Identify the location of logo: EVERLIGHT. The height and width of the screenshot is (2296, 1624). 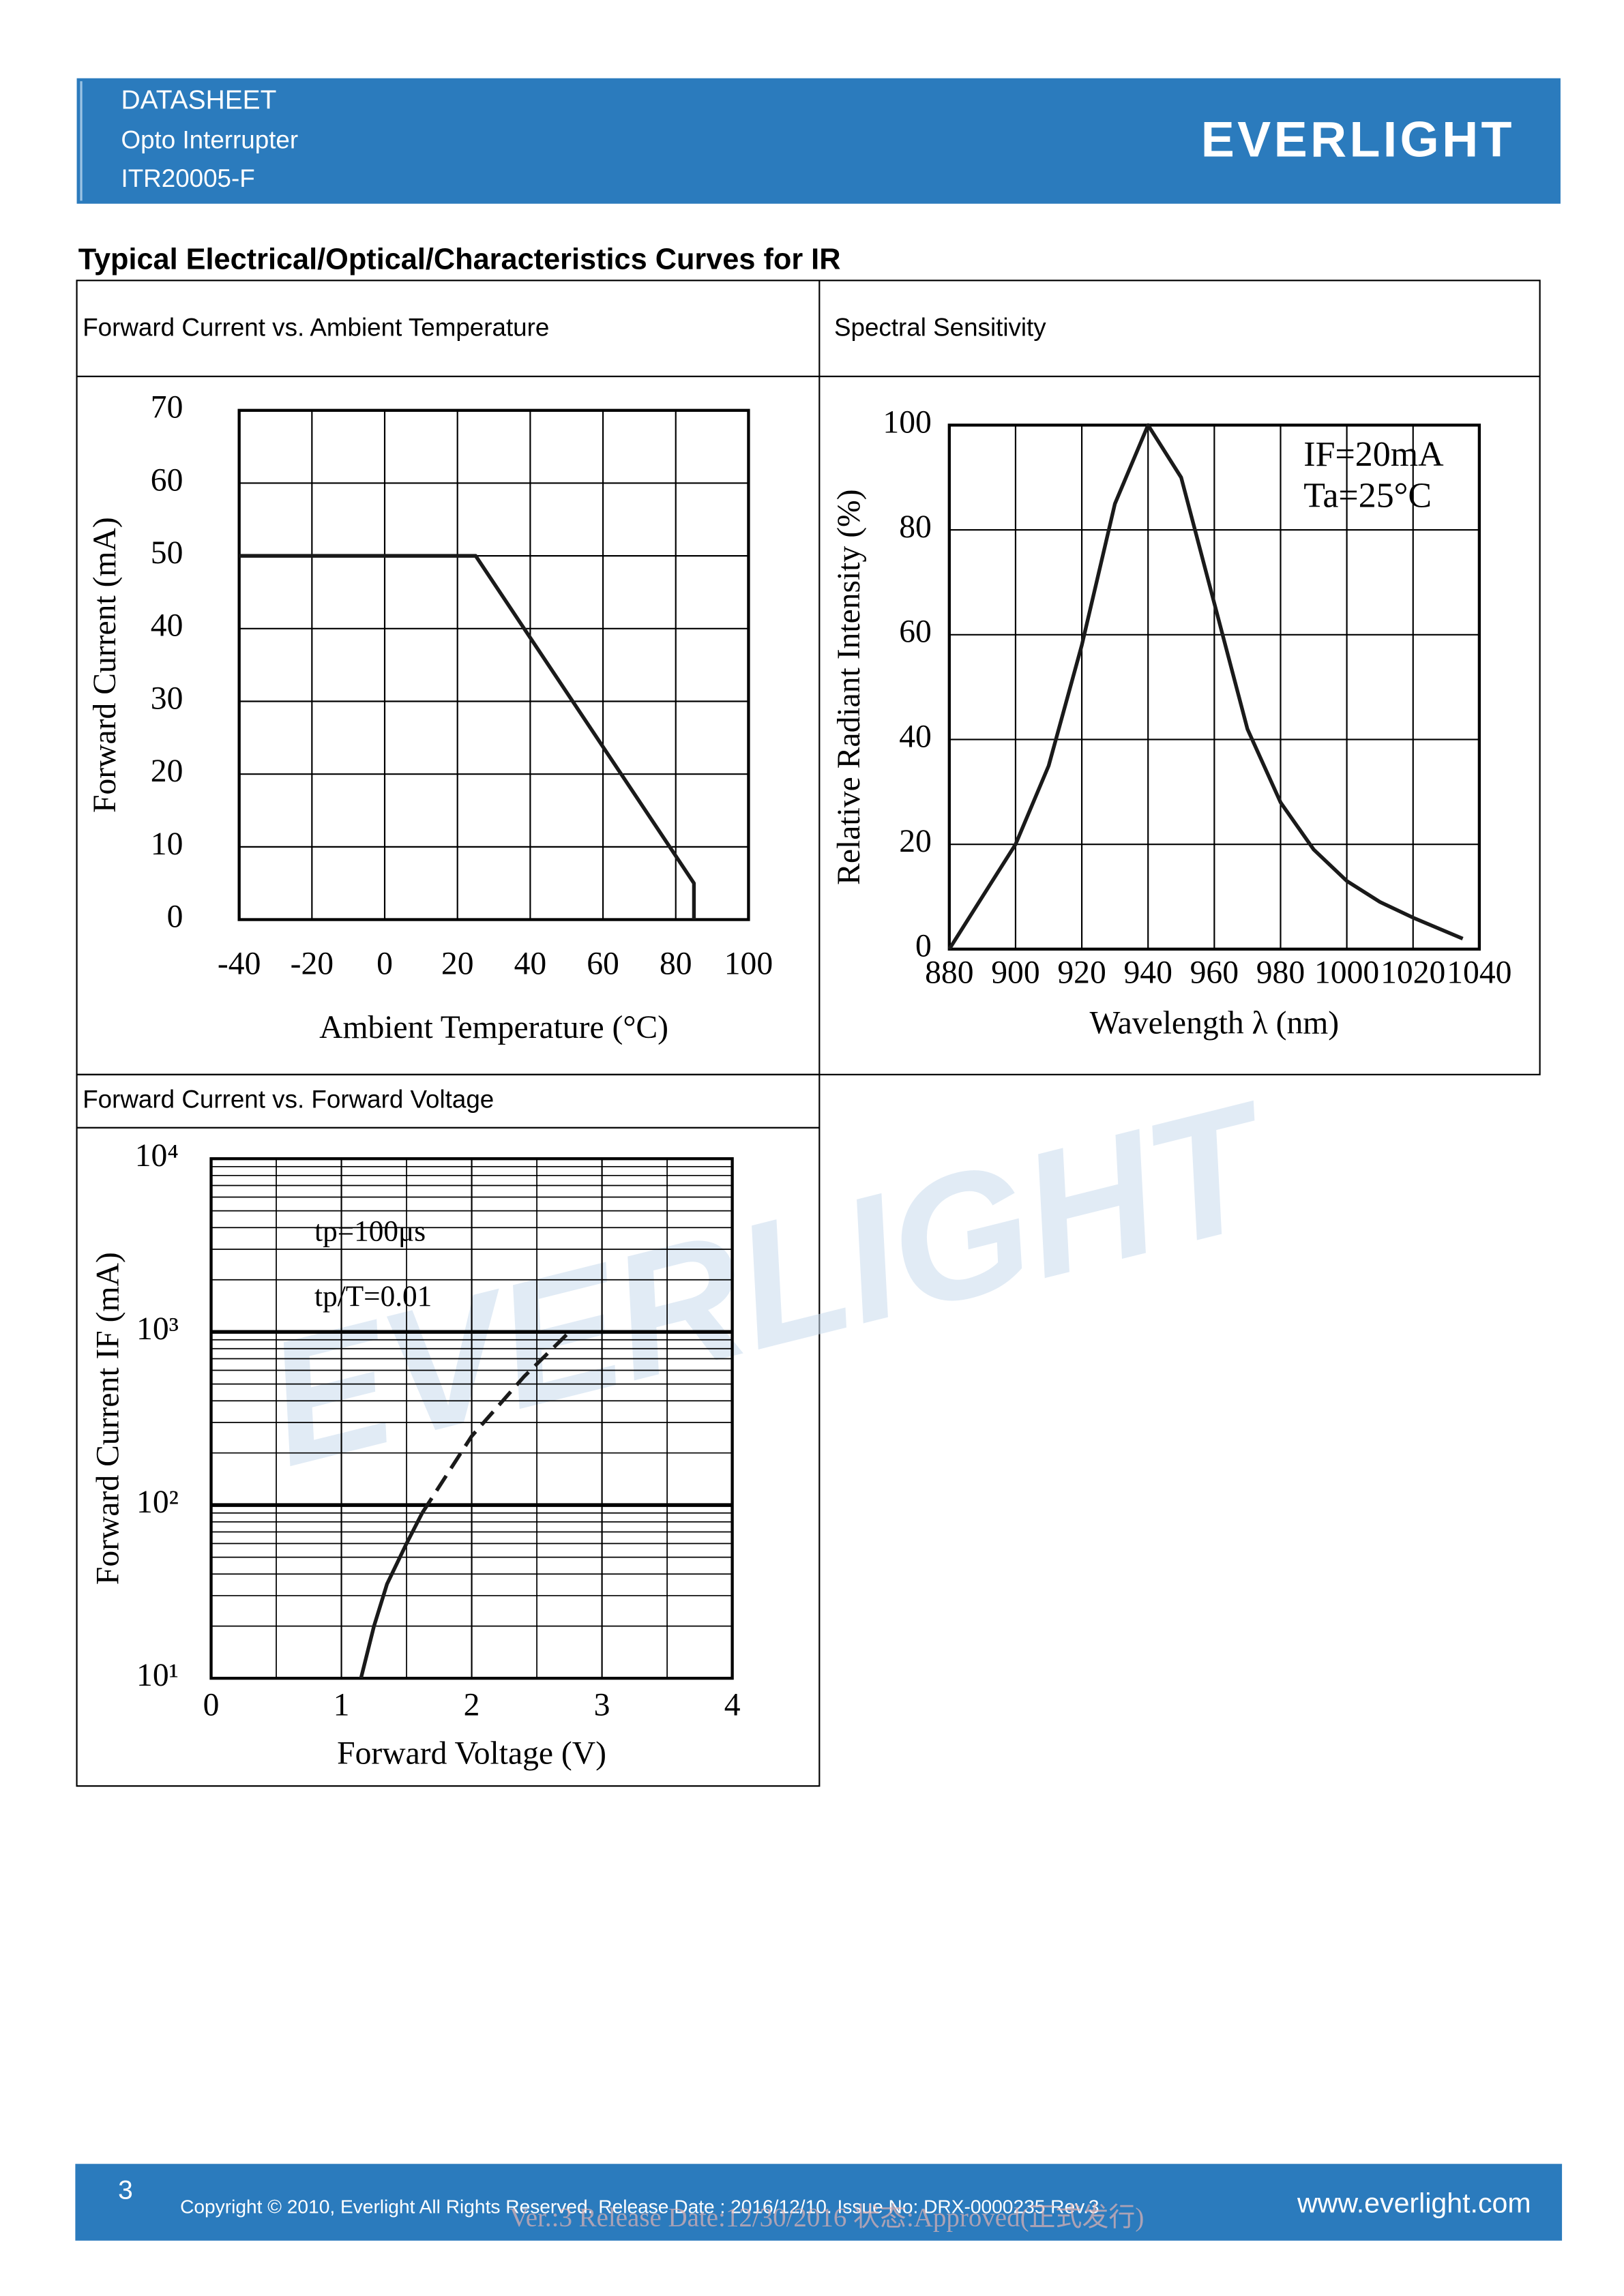
(1358, 139).